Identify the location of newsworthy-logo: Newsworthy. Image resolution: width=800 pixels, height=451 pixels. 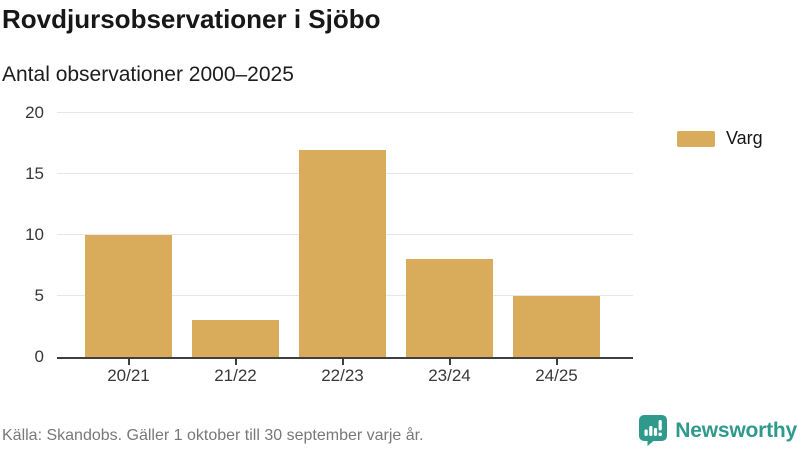
(718, 430).